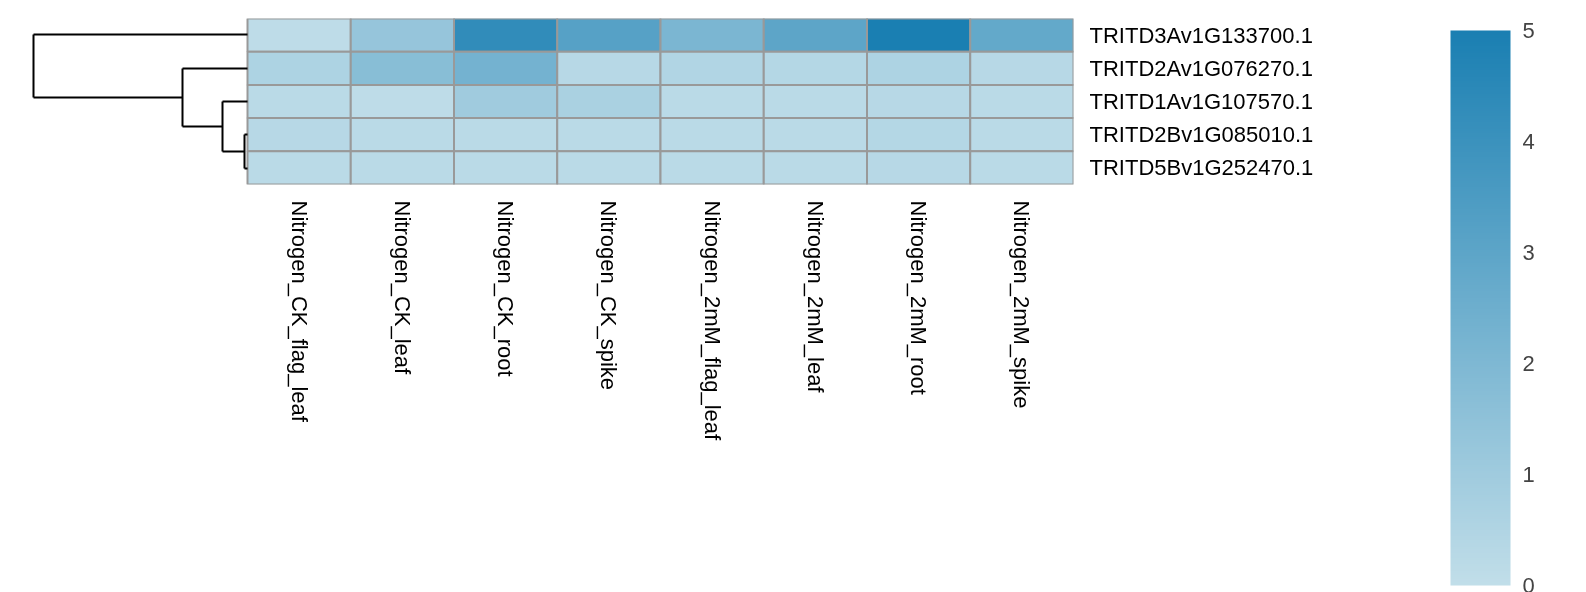  Describe the element at coordinates (815, 297) in the screenshot. I see `x-tick-label: Nitrogen_2mM_leaf` at that location.